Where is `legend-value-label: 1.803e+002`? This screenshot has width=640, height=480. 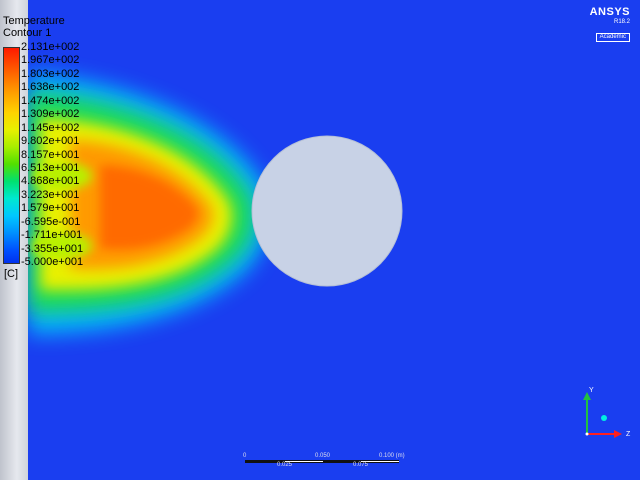 legend-value-label: 1.803e+002 is located at coordinates (50, 73).